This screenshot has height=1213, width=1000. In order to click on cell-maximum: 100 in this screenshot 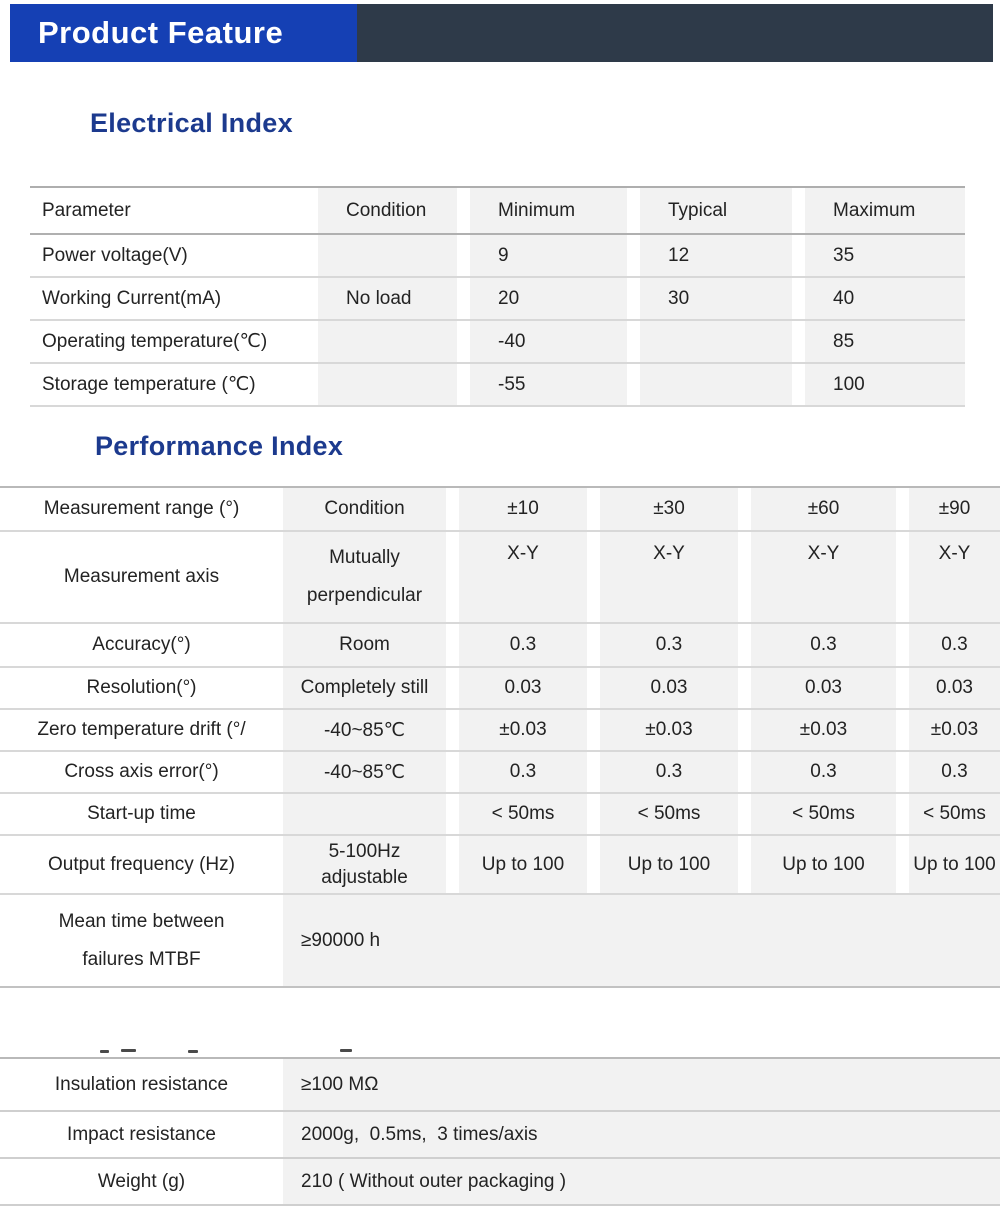, I will do `click(885, 384)`.